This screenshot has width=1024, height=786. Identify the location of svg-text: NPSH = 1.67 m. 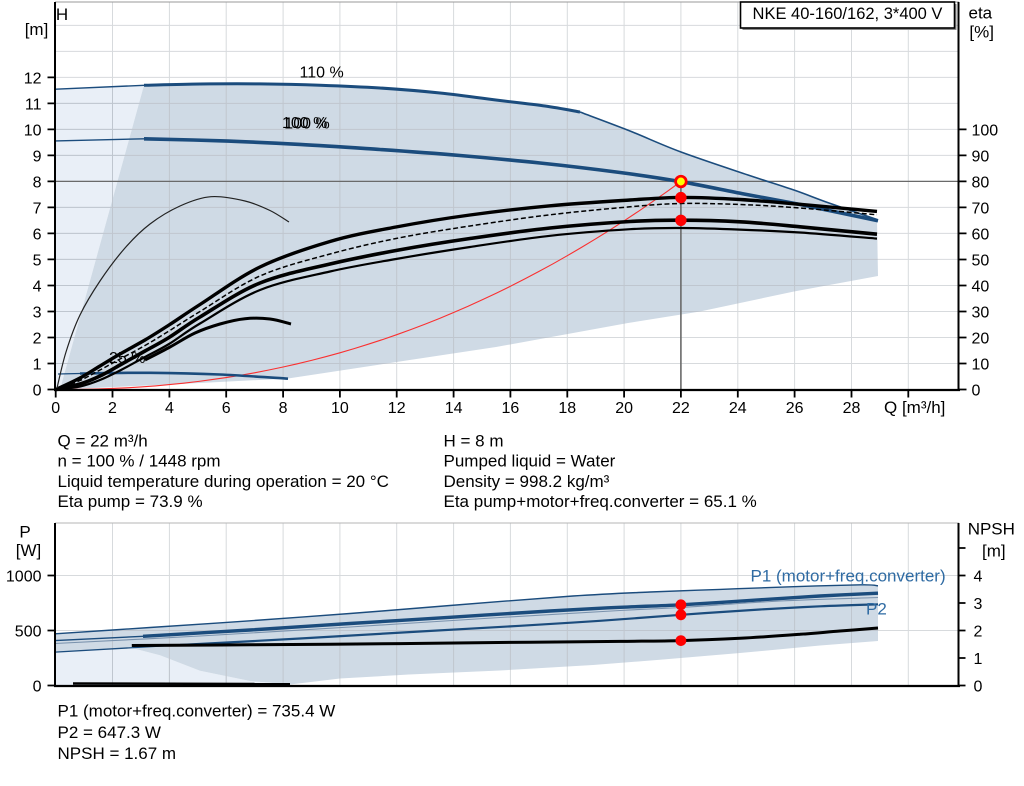
(117, 753).